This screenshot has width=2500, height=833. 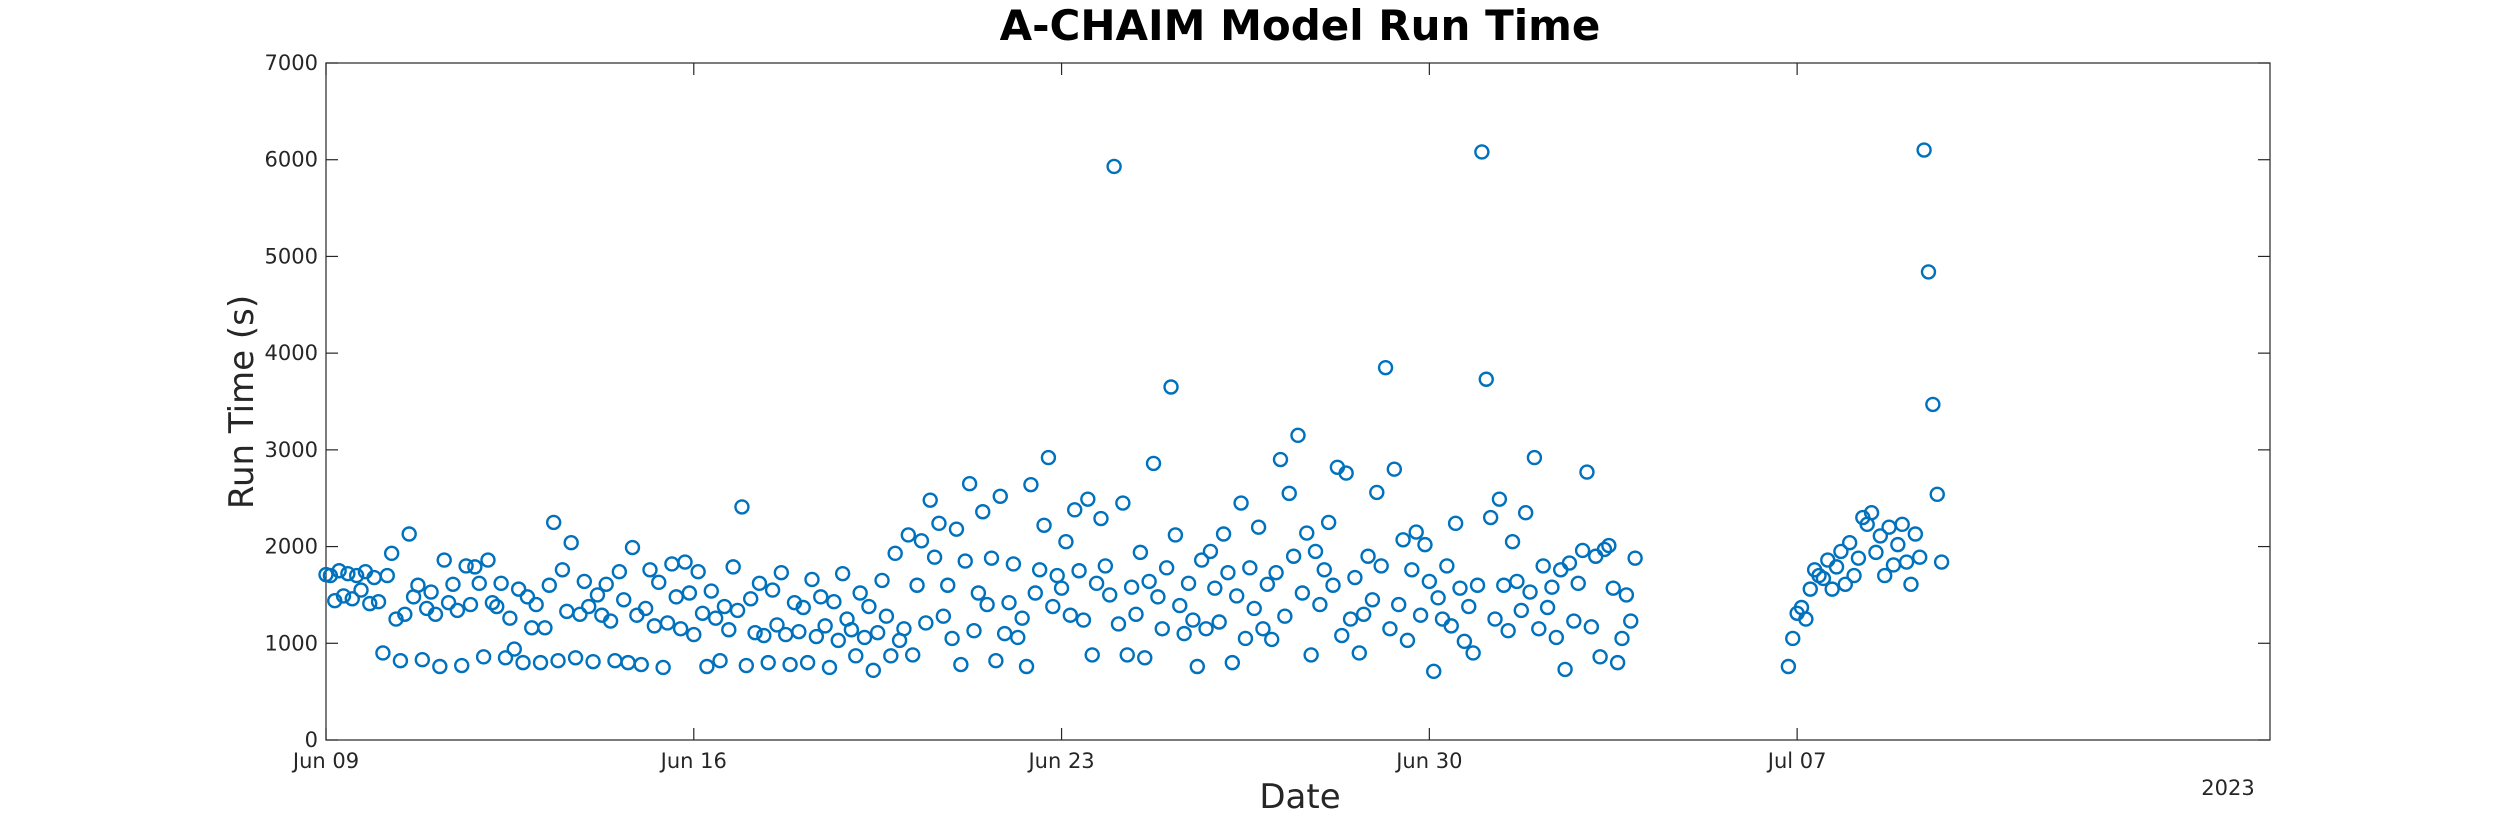 I want to click on y-tick-label: 6000, so click(x=291, y=160).